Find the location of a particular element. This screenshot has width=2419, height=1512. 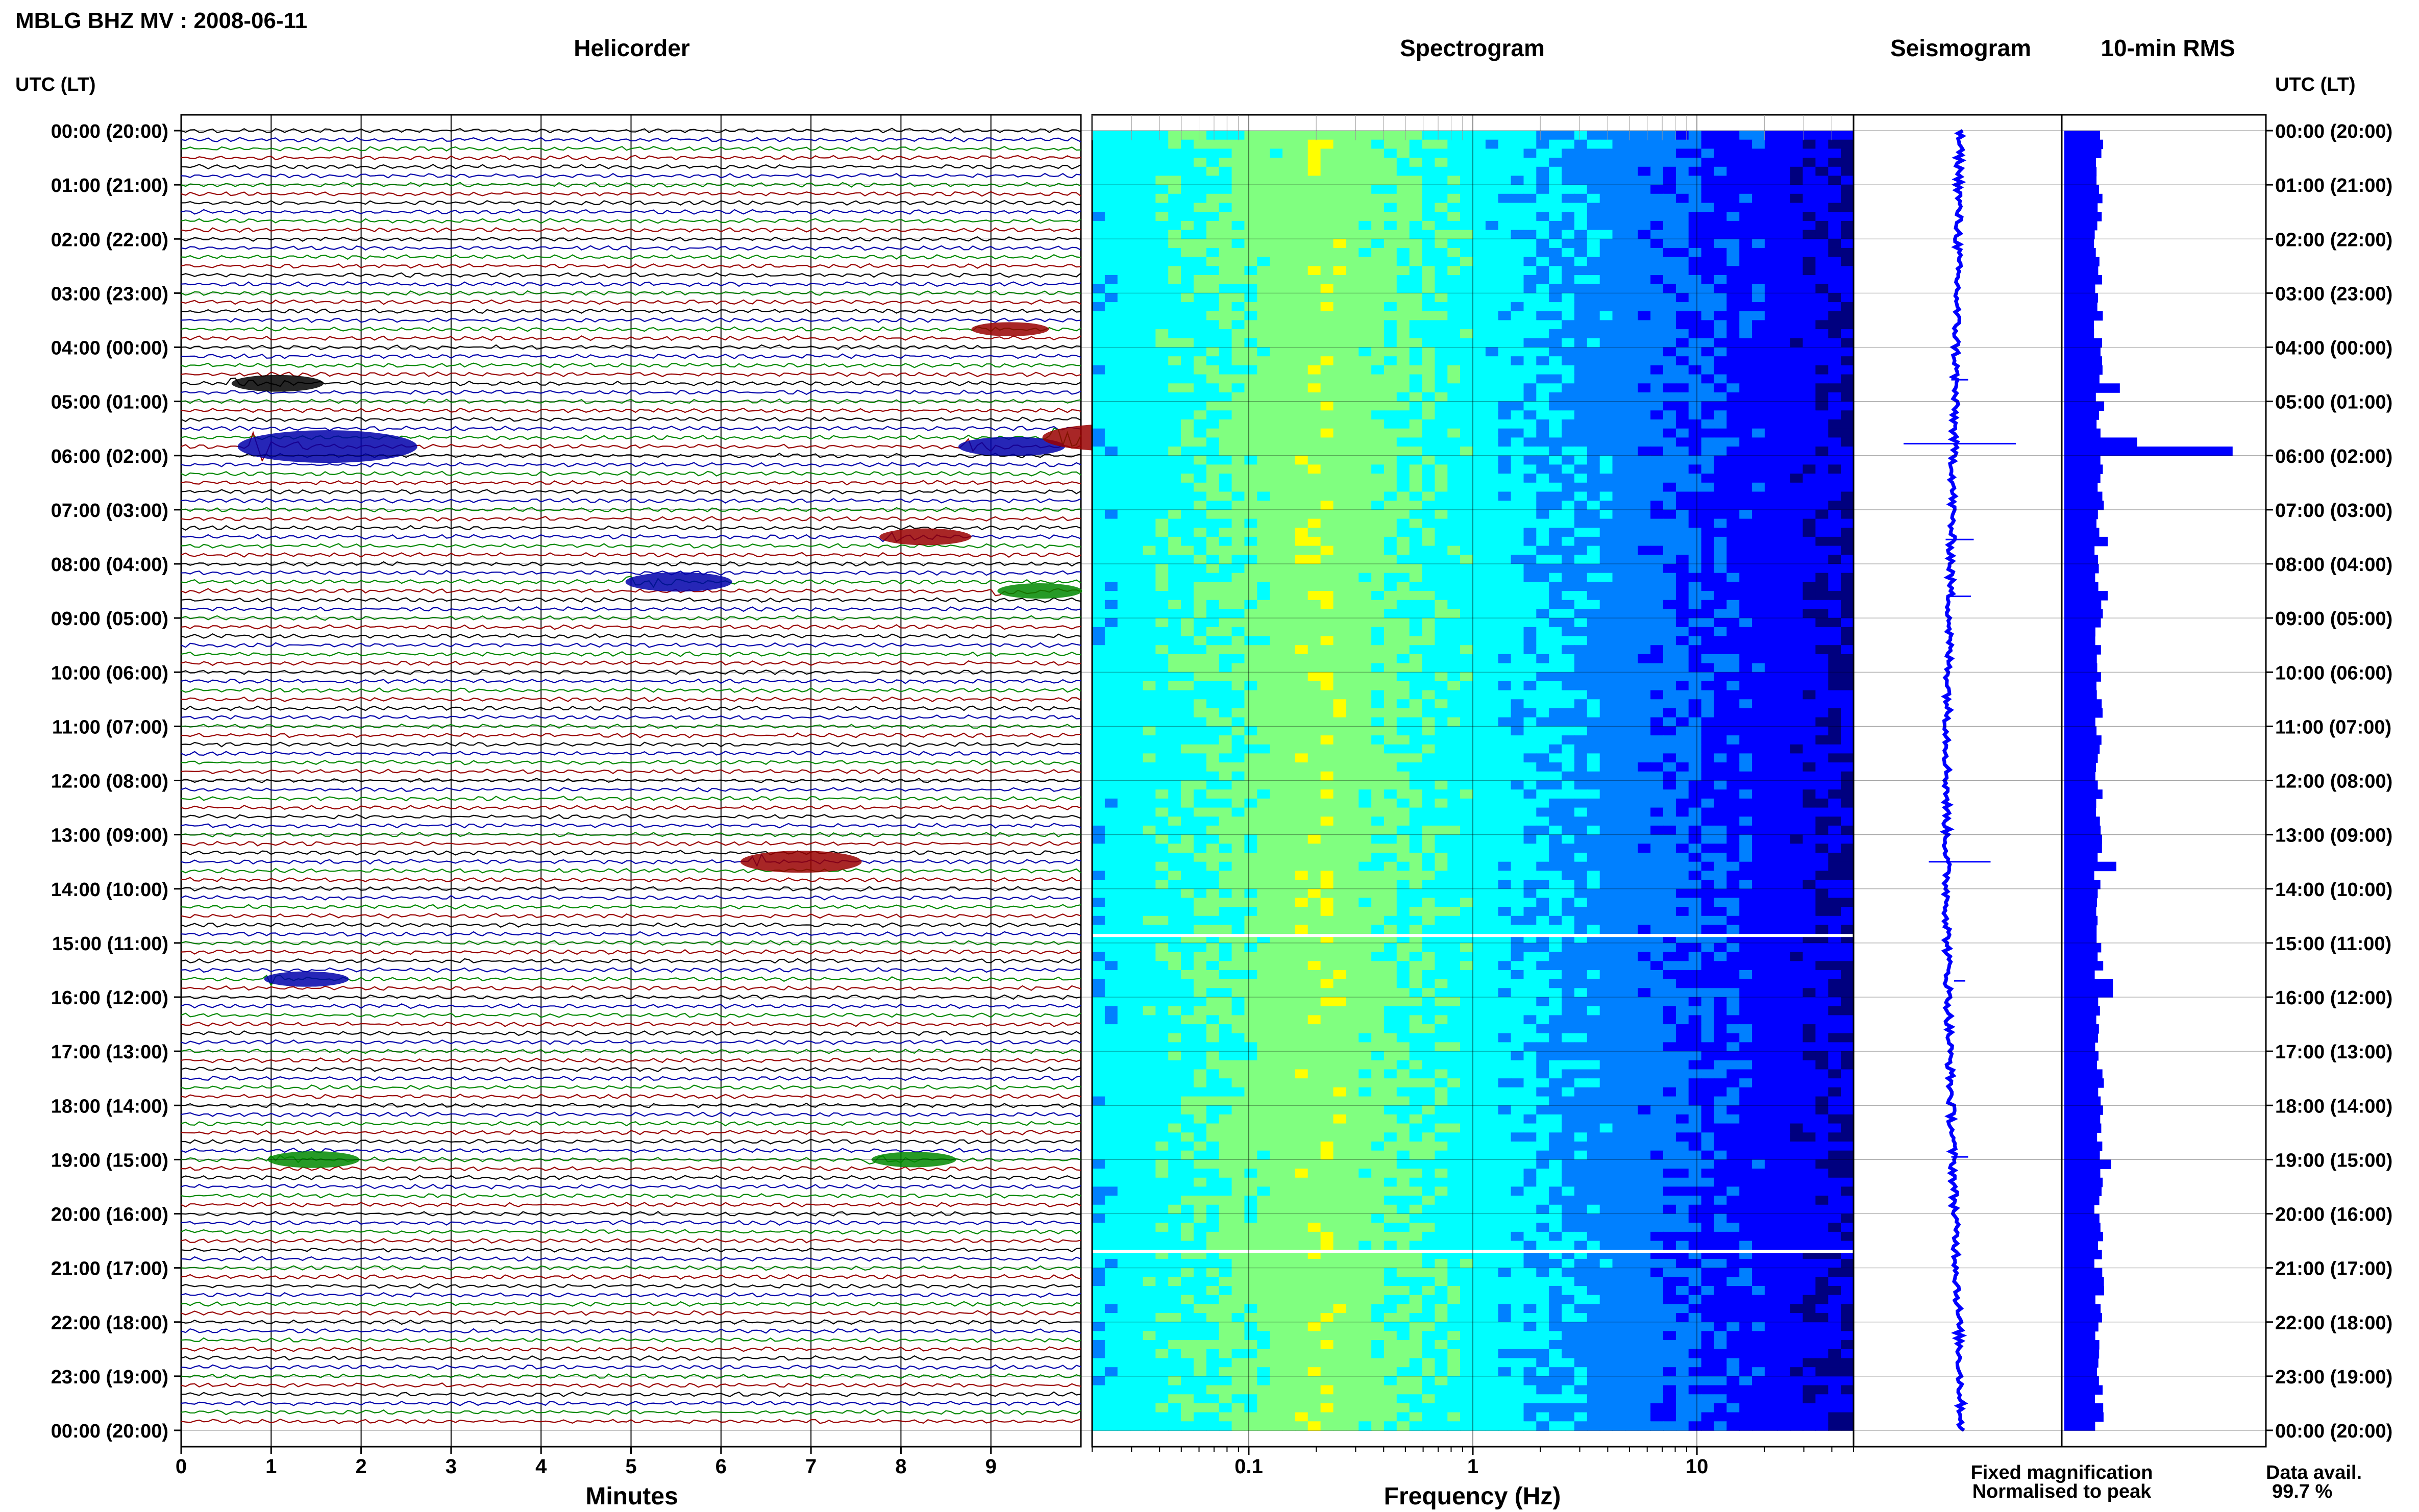

spectrogram-title: Spectrogram is located at coordinates (1472, 48).